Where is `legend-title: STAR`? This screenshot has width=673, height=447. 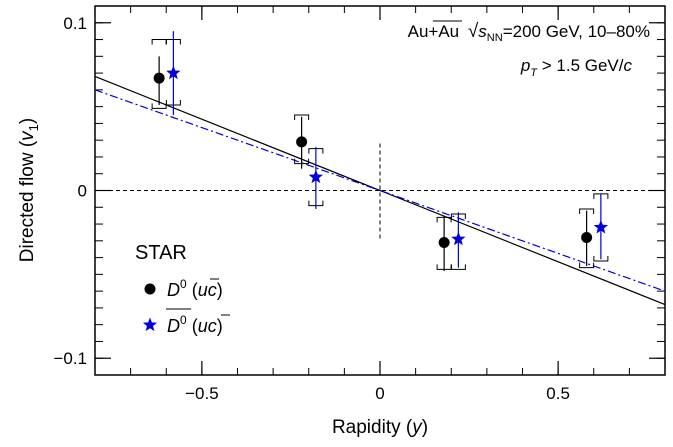
legend-title: STAR is located at coordinates (161, 253).